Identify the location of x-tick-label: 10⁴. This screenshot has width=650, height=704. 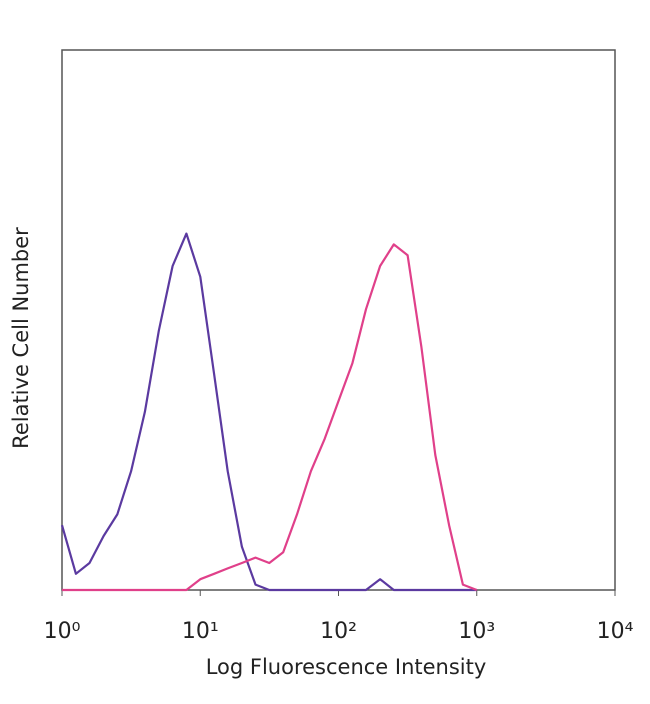
(615, 631).